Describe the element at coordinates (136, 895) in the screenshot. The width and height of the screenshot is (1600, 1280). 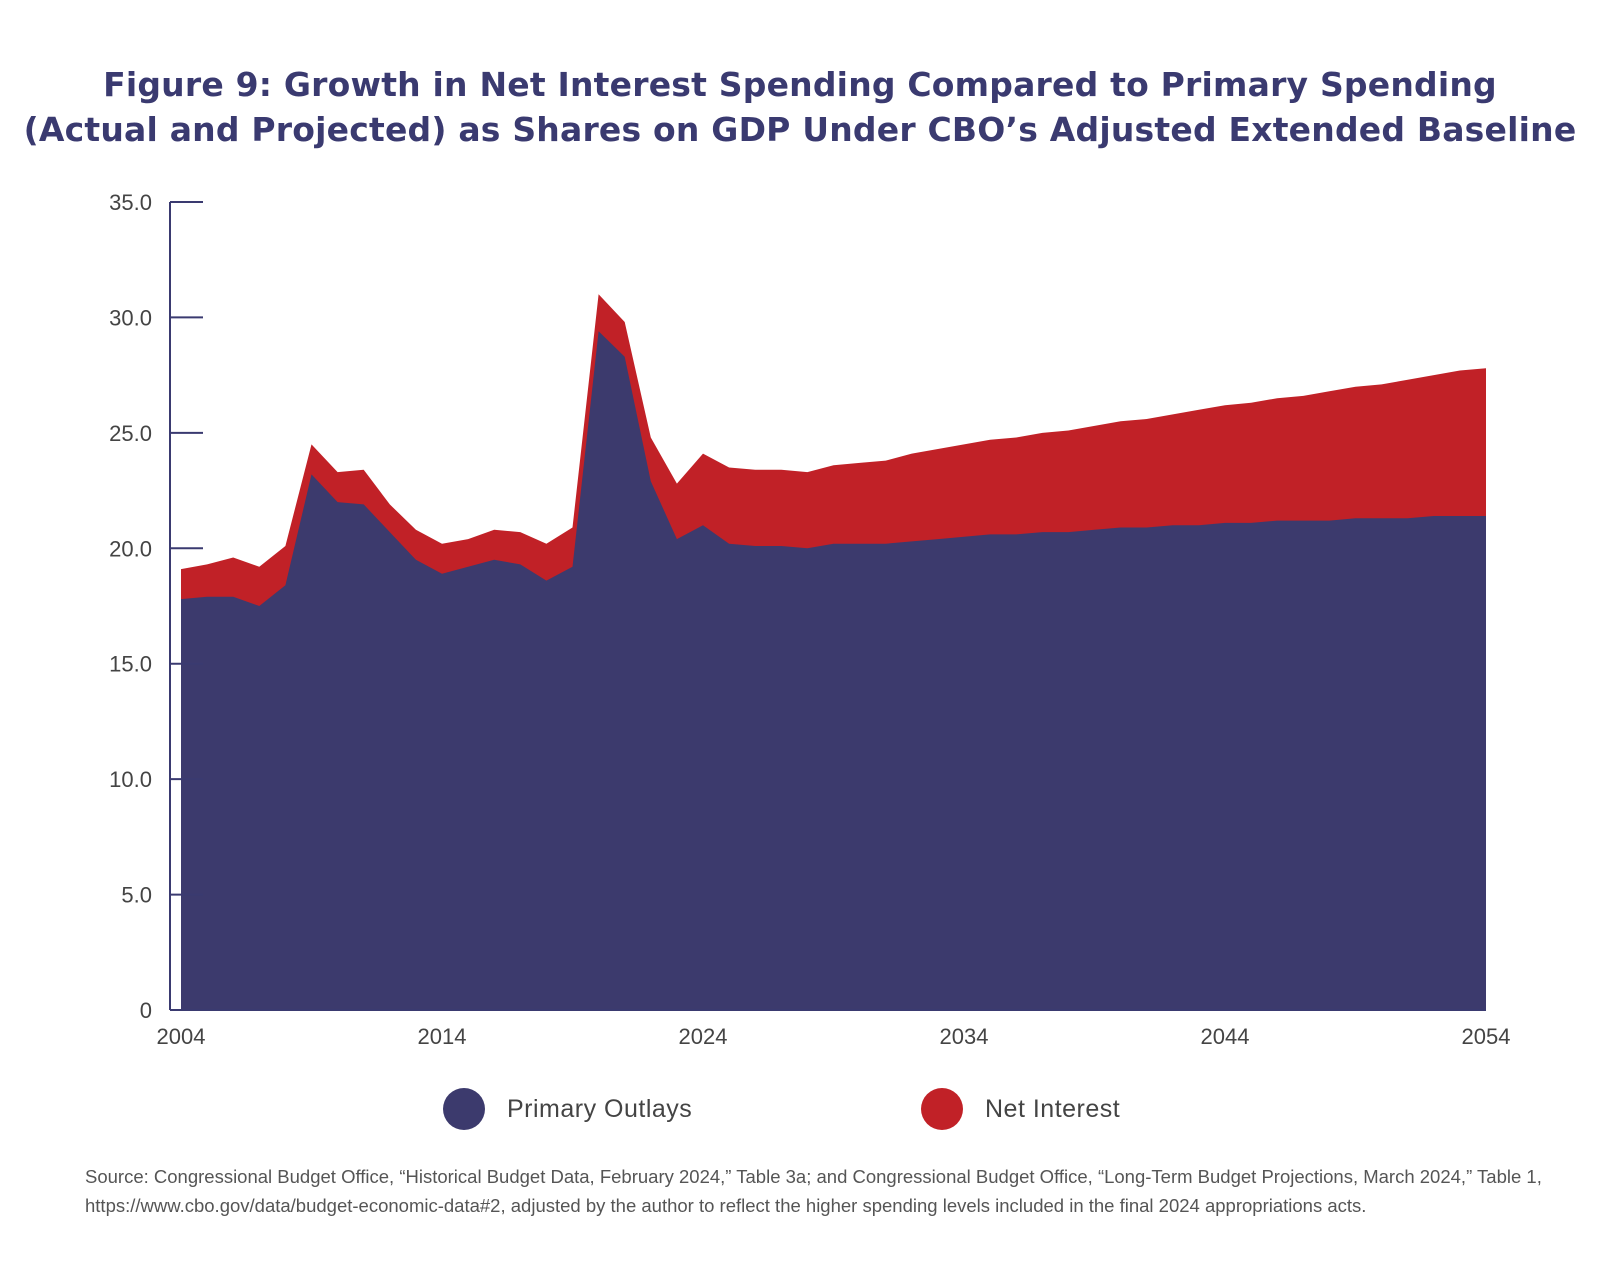
I see `y-tick-label: 5.0` at that location.